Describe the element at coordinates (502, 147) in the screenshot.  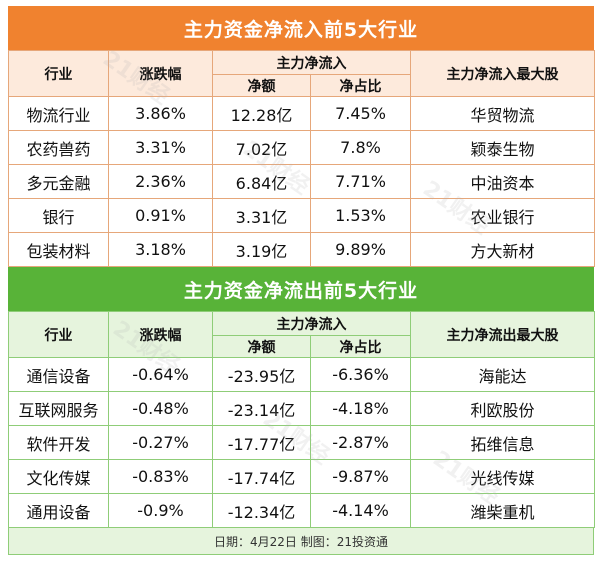
I see `inflow-top-stock-cell: 颖泰生物` at that location.